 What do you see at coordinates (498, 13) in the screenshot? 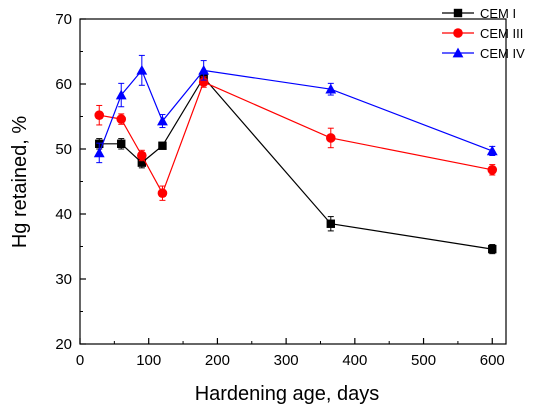
I see `legend-label: CEM I` at bounding box center [498, 13].